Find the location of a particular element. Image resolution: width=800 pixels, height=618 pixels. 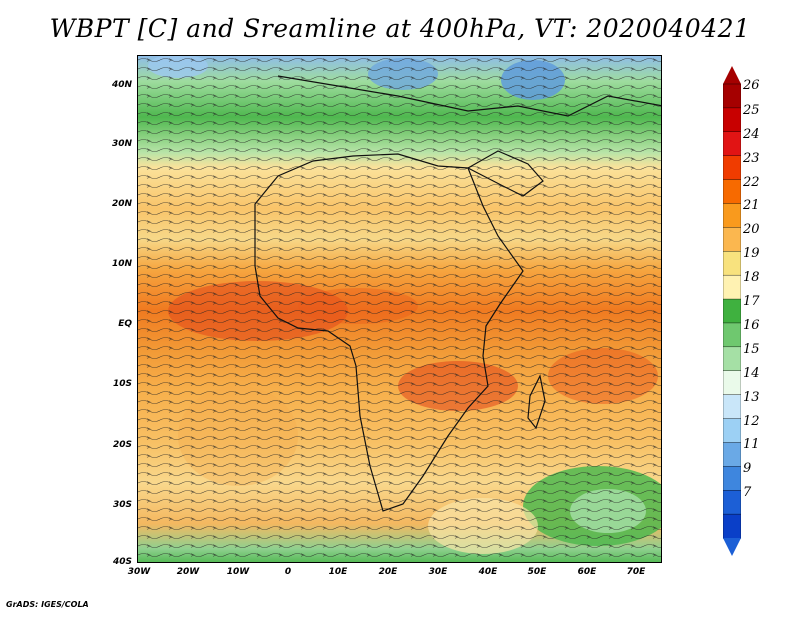

colorbar-label: 25 is located at coordinates (751, 110).